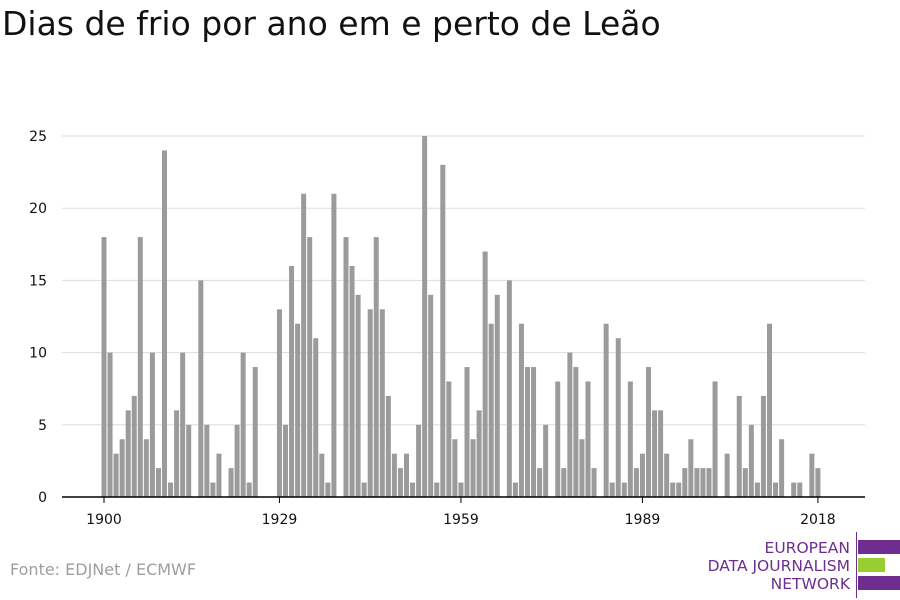 Image resolution: width=900 pixels, height=600 pixels. What do you see at coordinates (485, 374) in the screenshot?
I see `bar-1963` at bounding box center [485, 374].